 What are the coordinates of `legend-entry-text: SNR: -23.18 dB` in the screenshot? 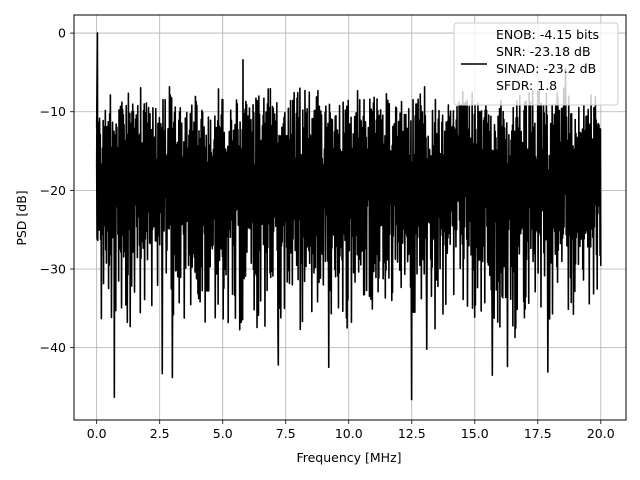 It's located at (543, 51).